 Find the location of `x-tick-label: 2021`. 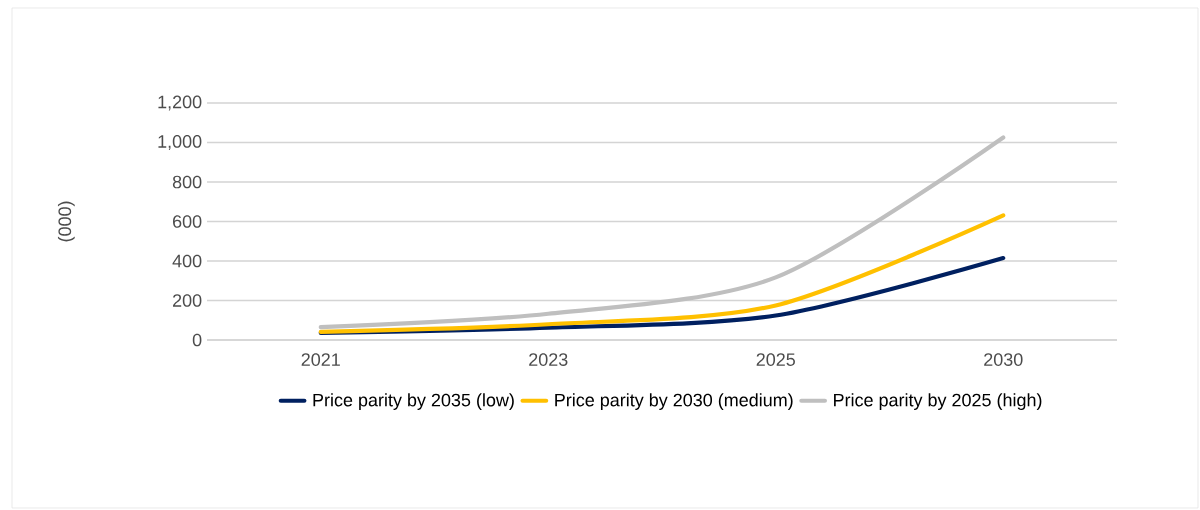

x-tick-label: 2021 is located at coordinates (320, 359).